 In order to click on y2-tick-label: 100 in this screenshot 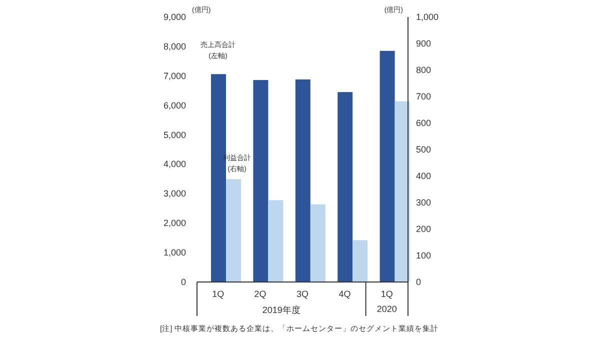, I will do `click(424, 255)`.